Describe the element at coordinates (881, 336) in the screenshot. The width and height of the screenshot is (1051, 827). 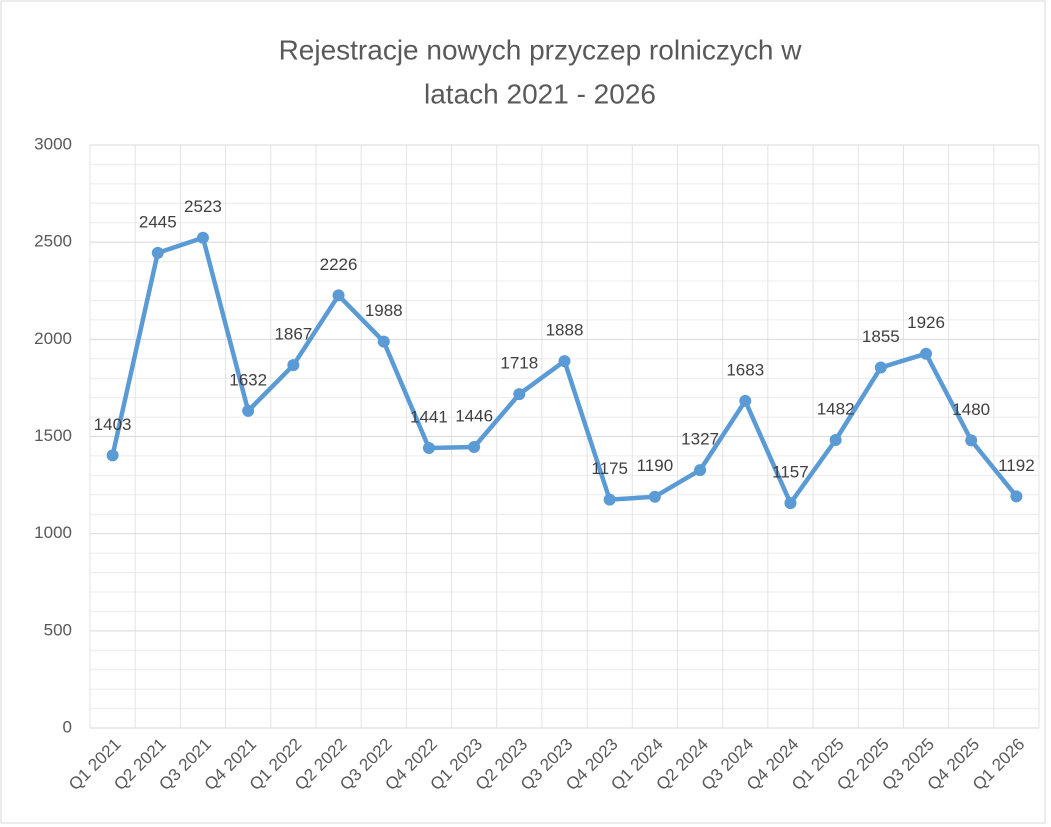
I see `data-label: 1855` at that location.